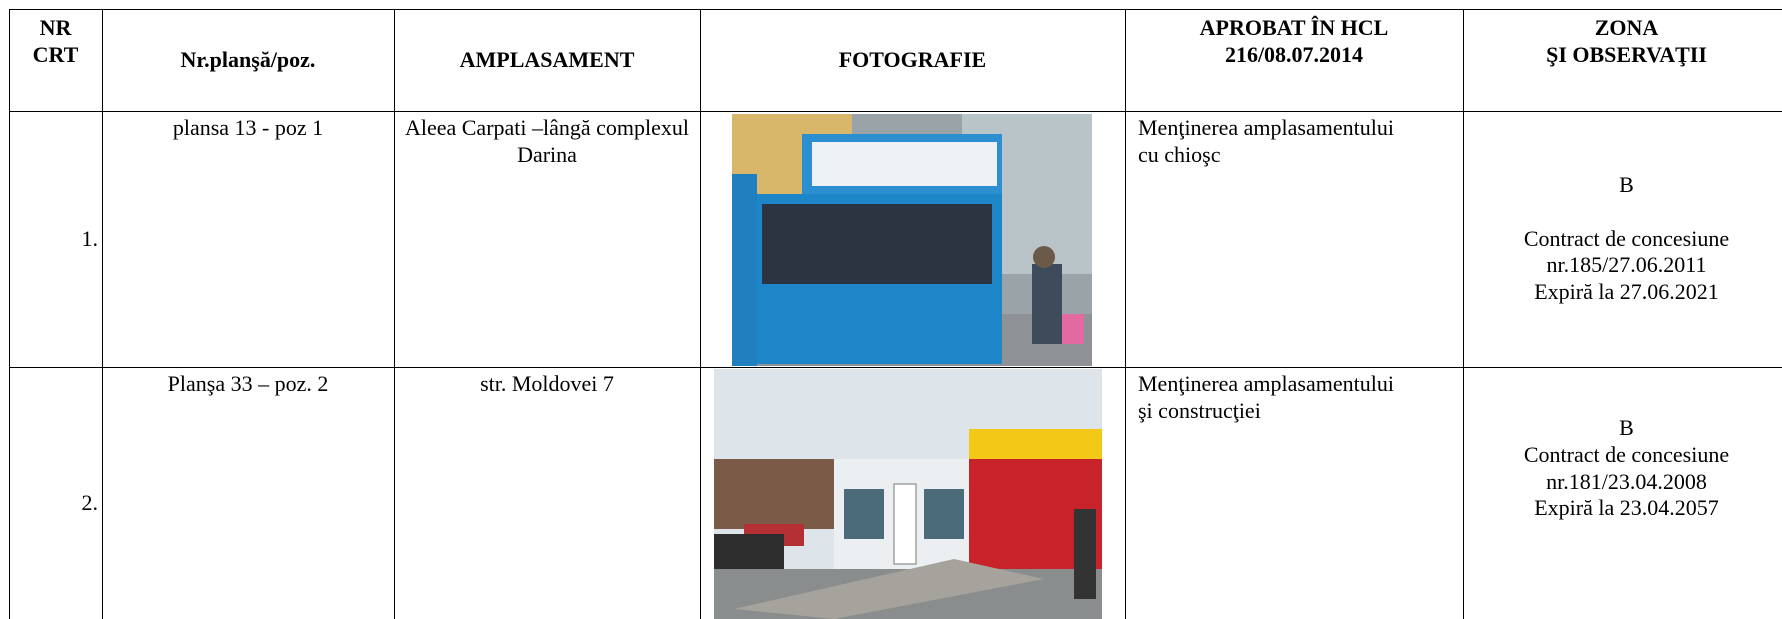 Image resolution: width=1782 pixels, height=619 pixels. What do you see at coordinates (1626, 54) in the screenshot?
I see `header-text: ŞI OBSERVAŢII` at bounding box center [1626, 54].